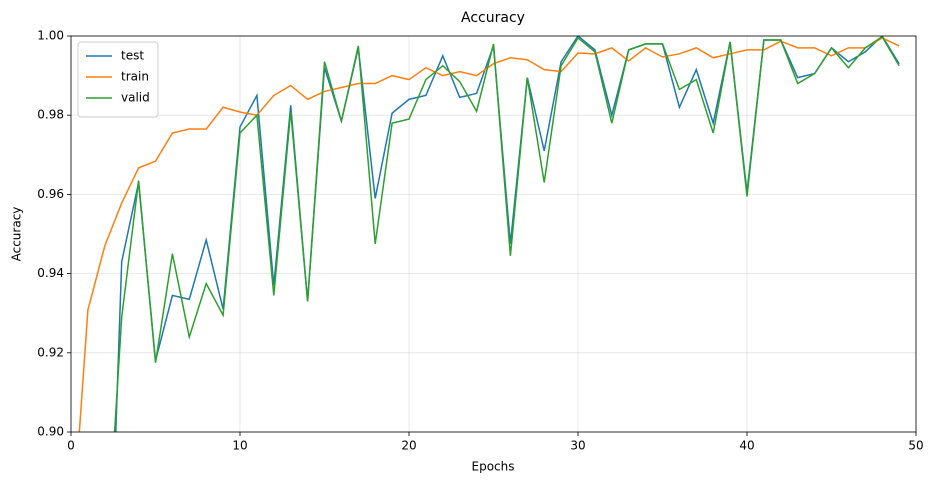  What do you see at coordinates (50, 36) in the screenshot?
I see `y-tick-label: 1.00` at bounding box center [50, 36].